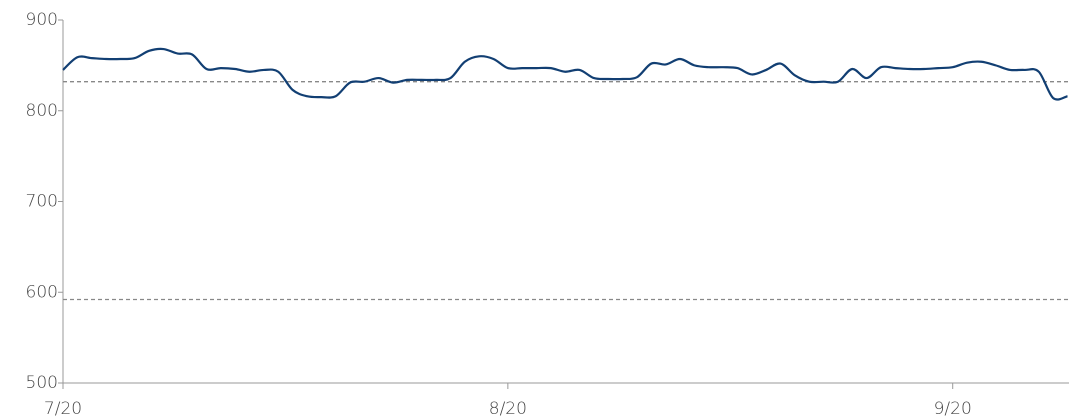 The width and height of the screenshot is (1069, 419). I want to click on y-tick-label: 500, so click(42, 383).